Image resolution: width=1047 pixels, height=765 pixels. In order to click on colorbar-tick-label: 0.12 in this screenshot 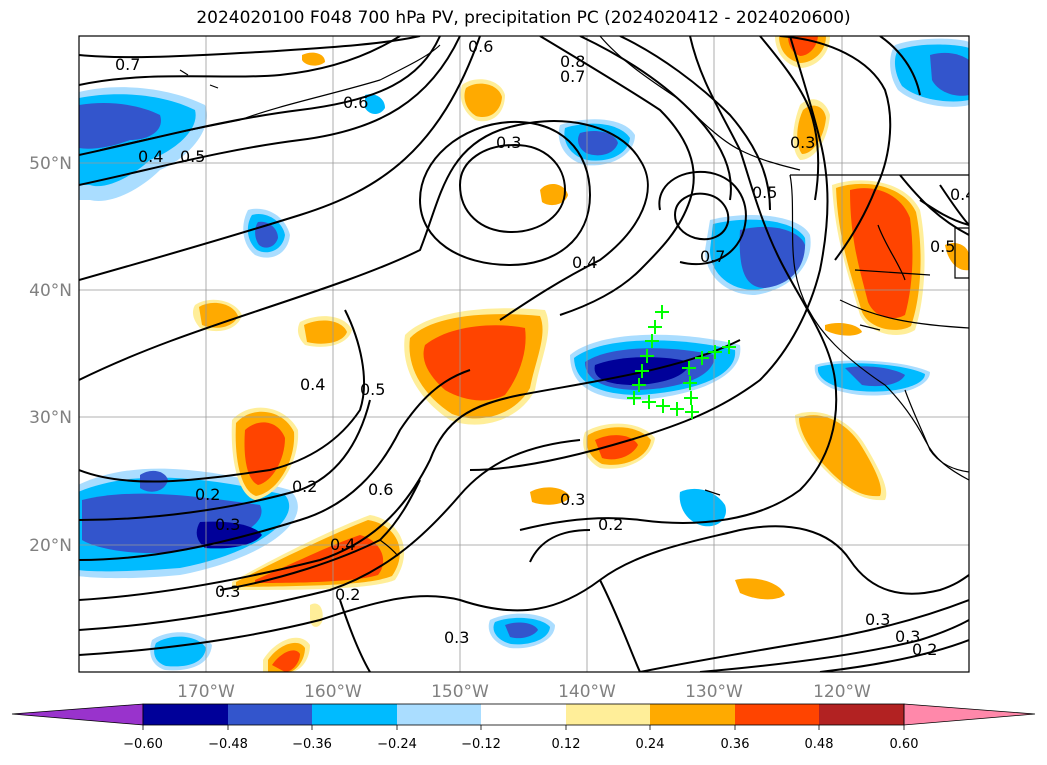, I will do `click(566, 744)`.